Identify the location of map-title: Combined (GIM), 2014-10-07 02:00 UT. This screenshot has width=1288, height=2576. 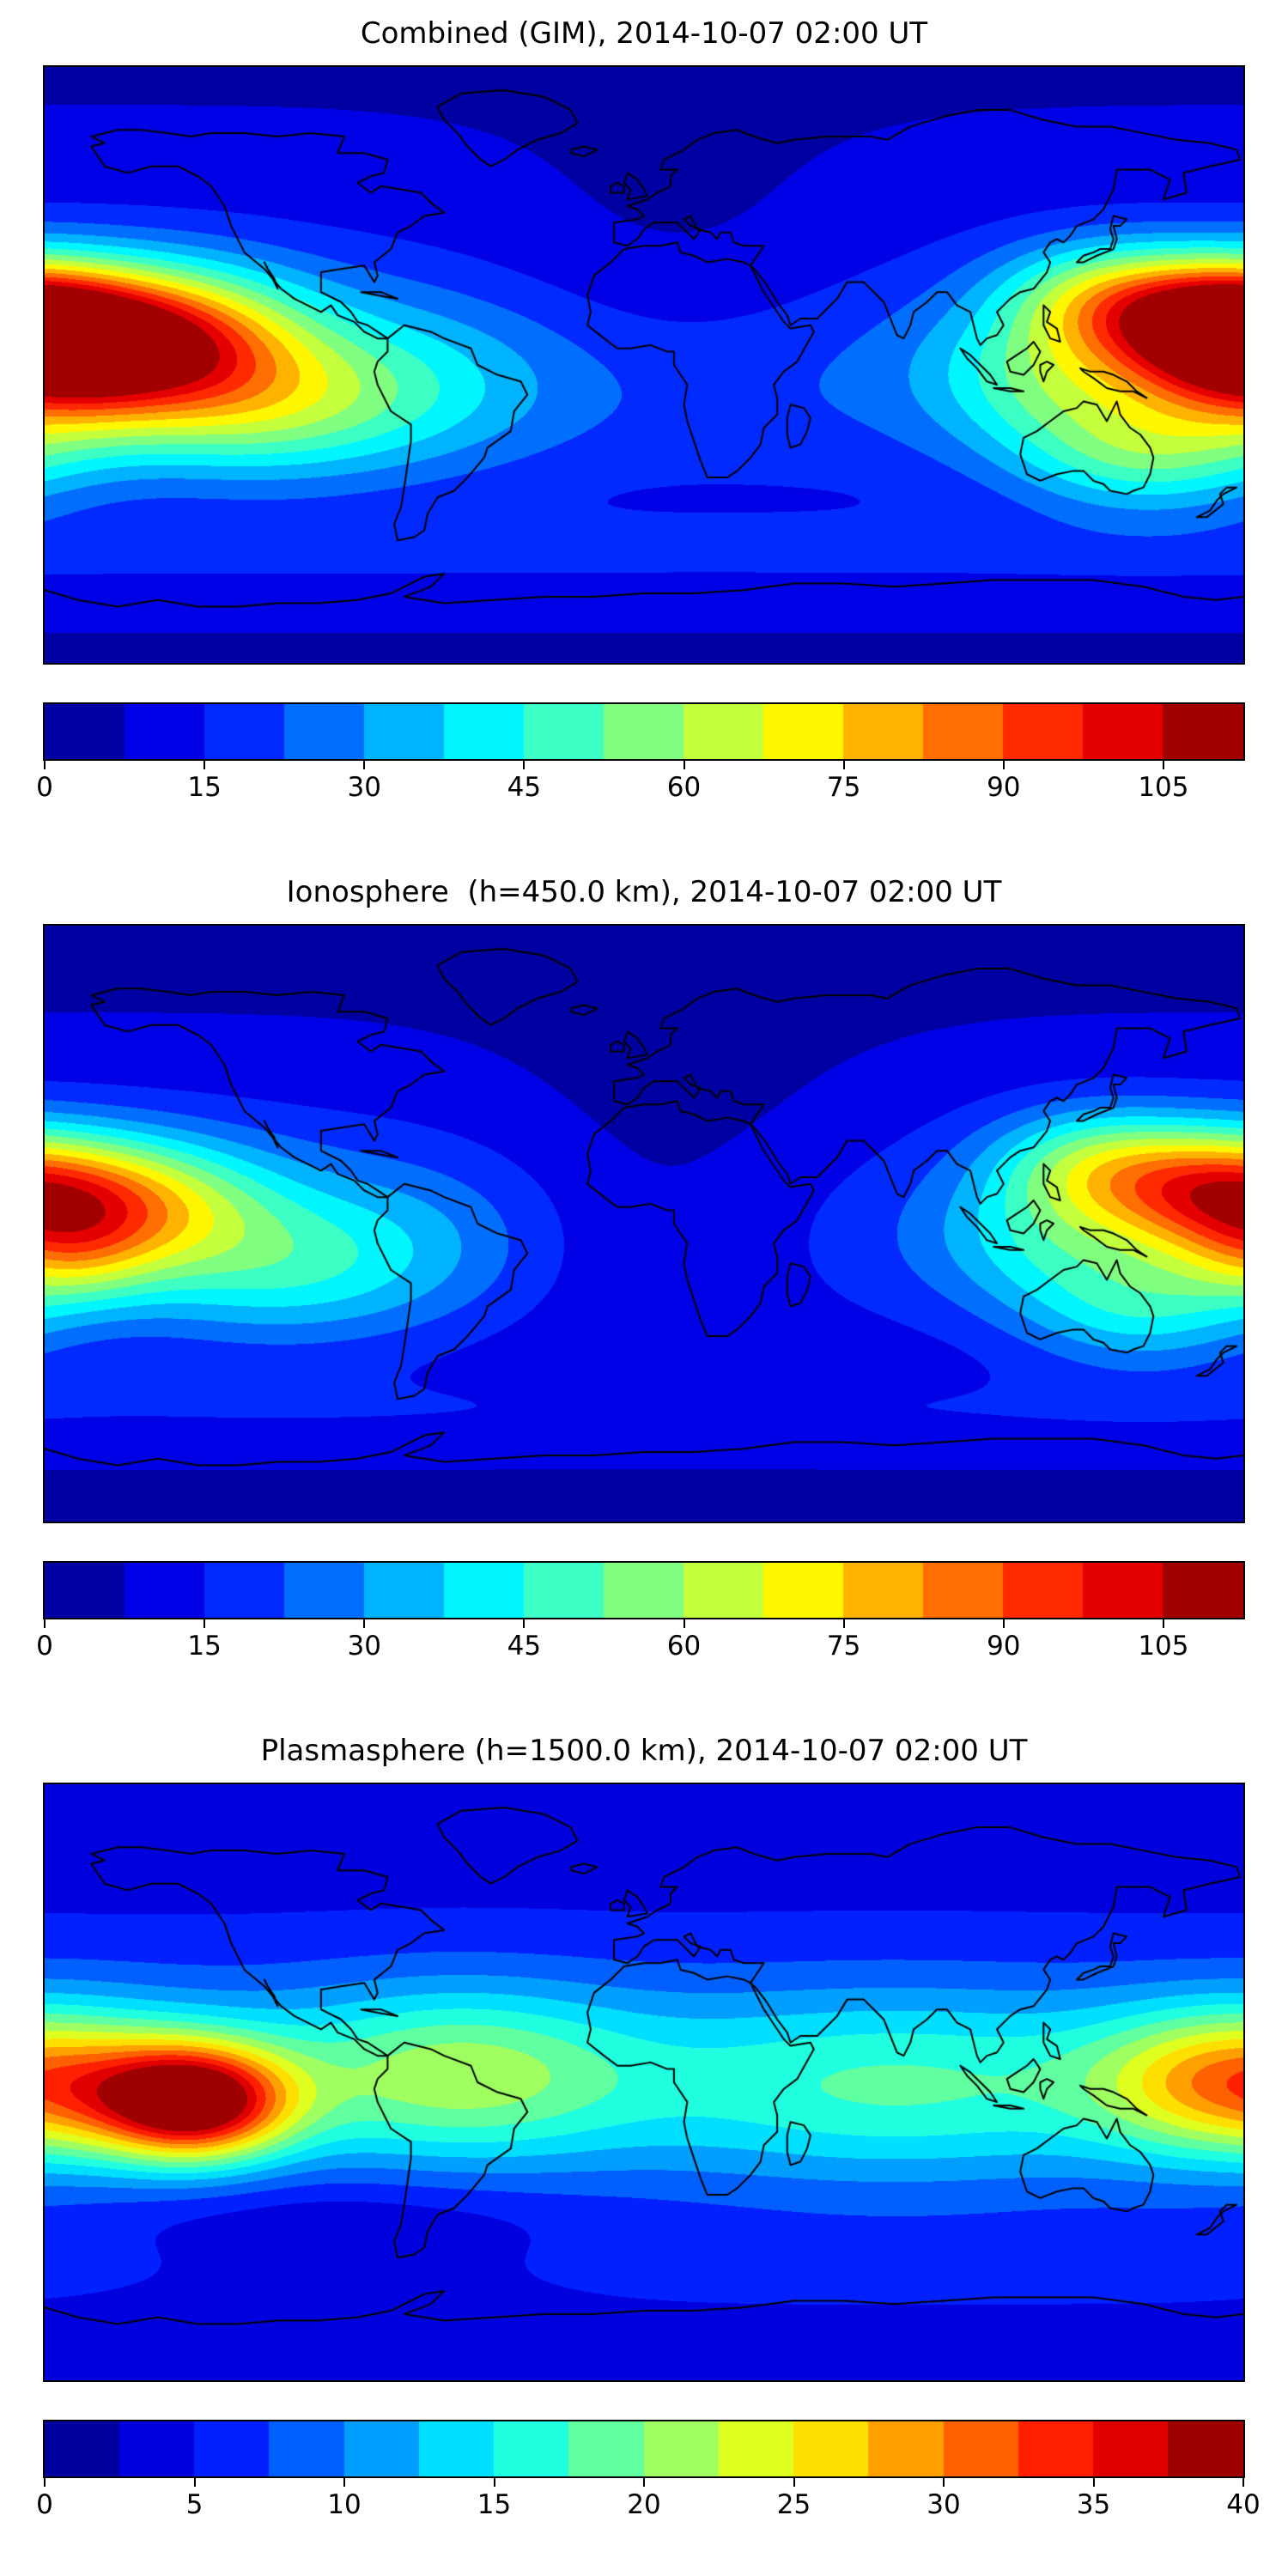
(644, 33).